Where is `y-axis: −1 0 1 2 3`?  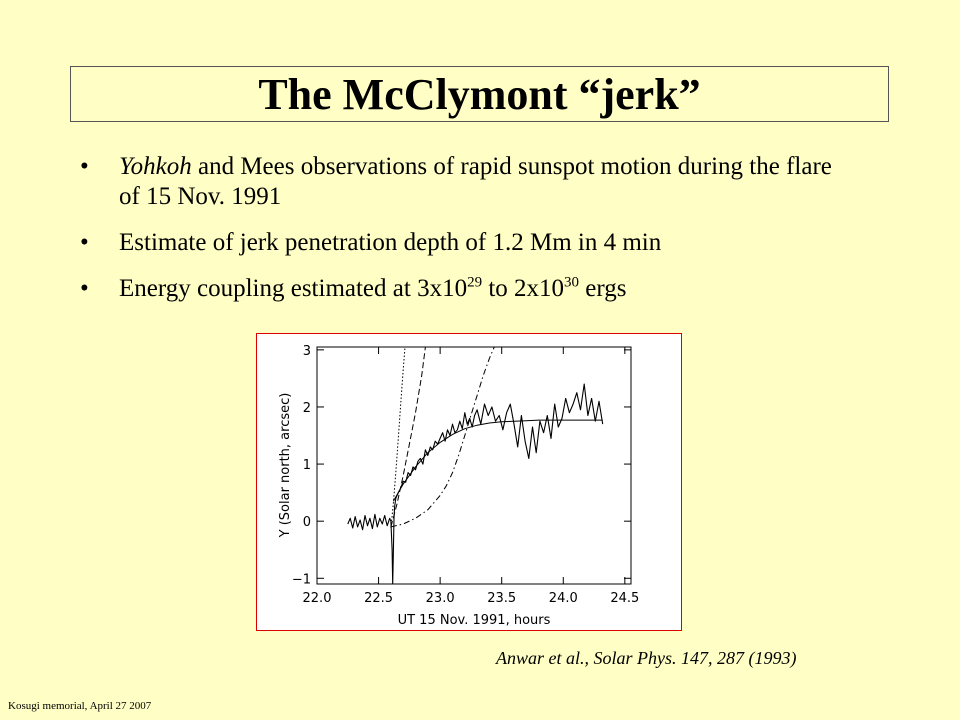 y-axis: −1 0 1 2 3 is located at coordinates (461, 465).